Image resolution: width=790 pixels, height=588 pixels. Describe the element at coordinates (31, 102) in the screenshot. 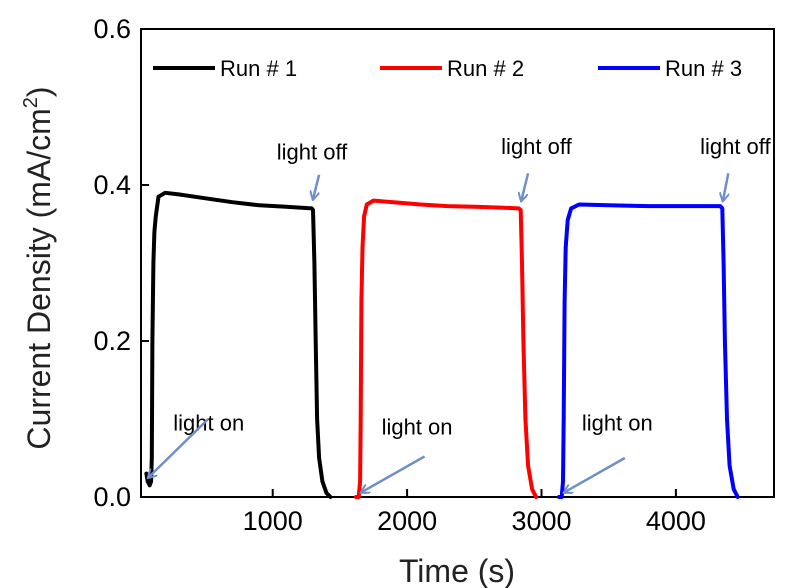

I see `y-axis-title-sup: 2` at that location.